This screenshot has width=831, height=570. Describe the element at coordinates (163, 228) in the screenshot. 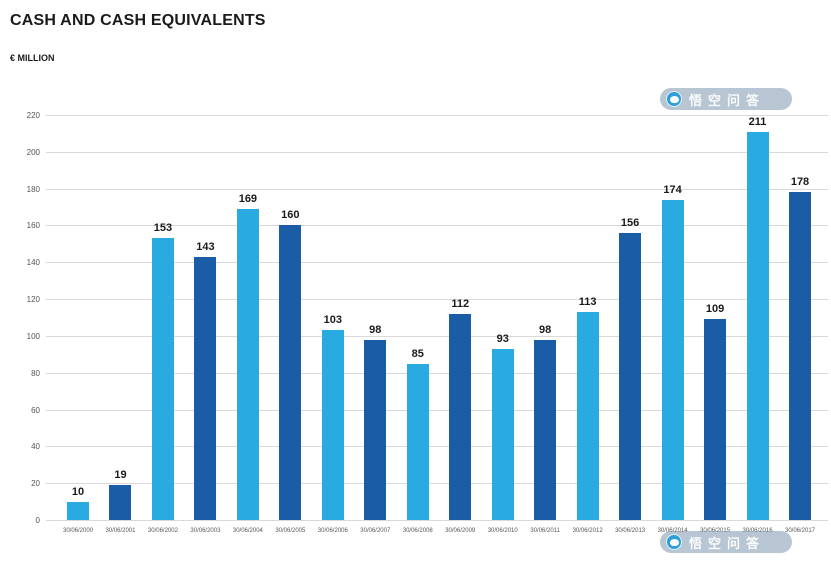

I see `bar-value-label: 153` at that location.